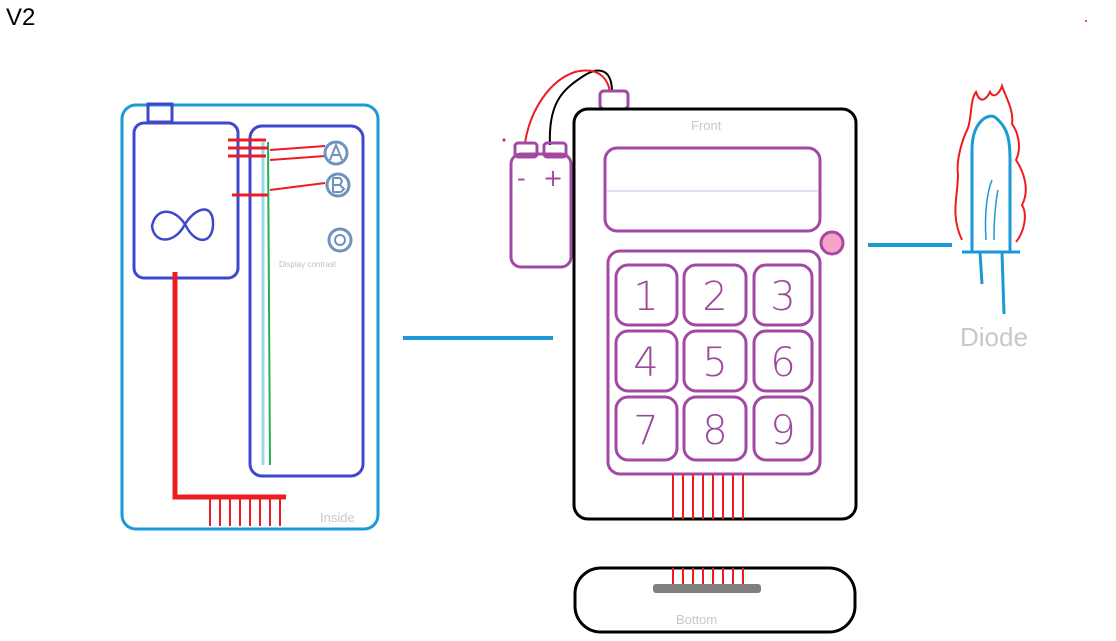 The image size is (1116, 641). I want to click on diode-label: Diode, so click(994, 337).